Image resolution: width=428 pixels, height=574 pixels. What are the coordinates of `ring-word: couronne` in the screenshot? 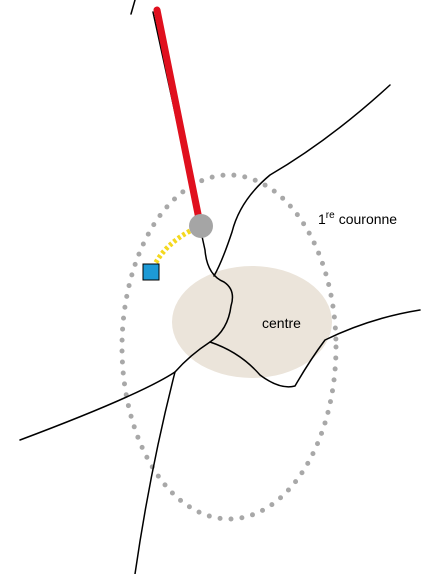 It's located at (368, 219).